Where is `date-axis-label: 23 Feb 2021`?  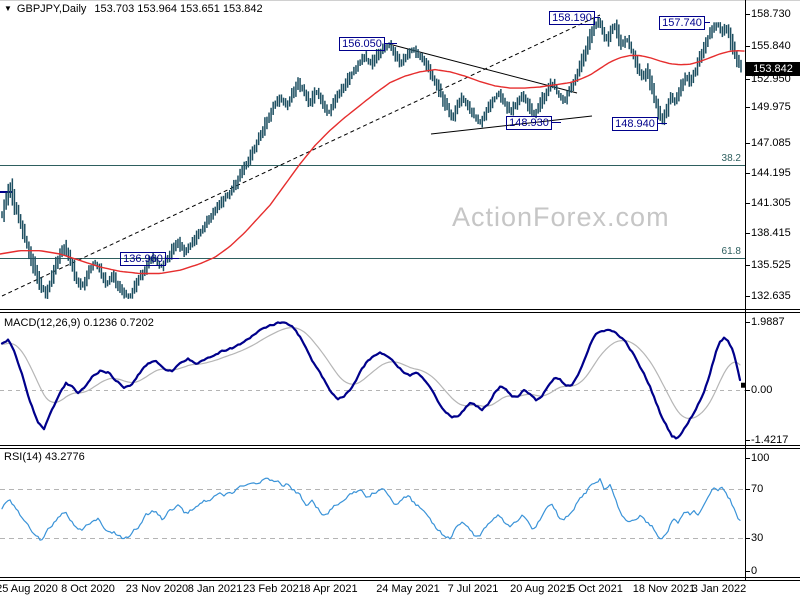
date-axis-label: 23 Feb 2021 is located at coordinates (274, 589).